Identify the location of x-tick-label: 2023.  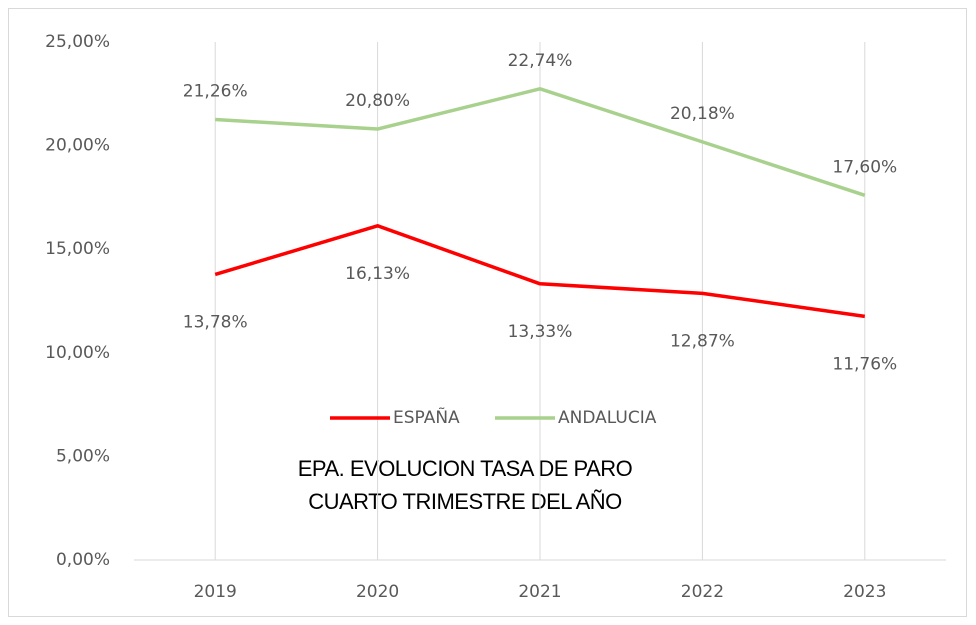
(864, 592).